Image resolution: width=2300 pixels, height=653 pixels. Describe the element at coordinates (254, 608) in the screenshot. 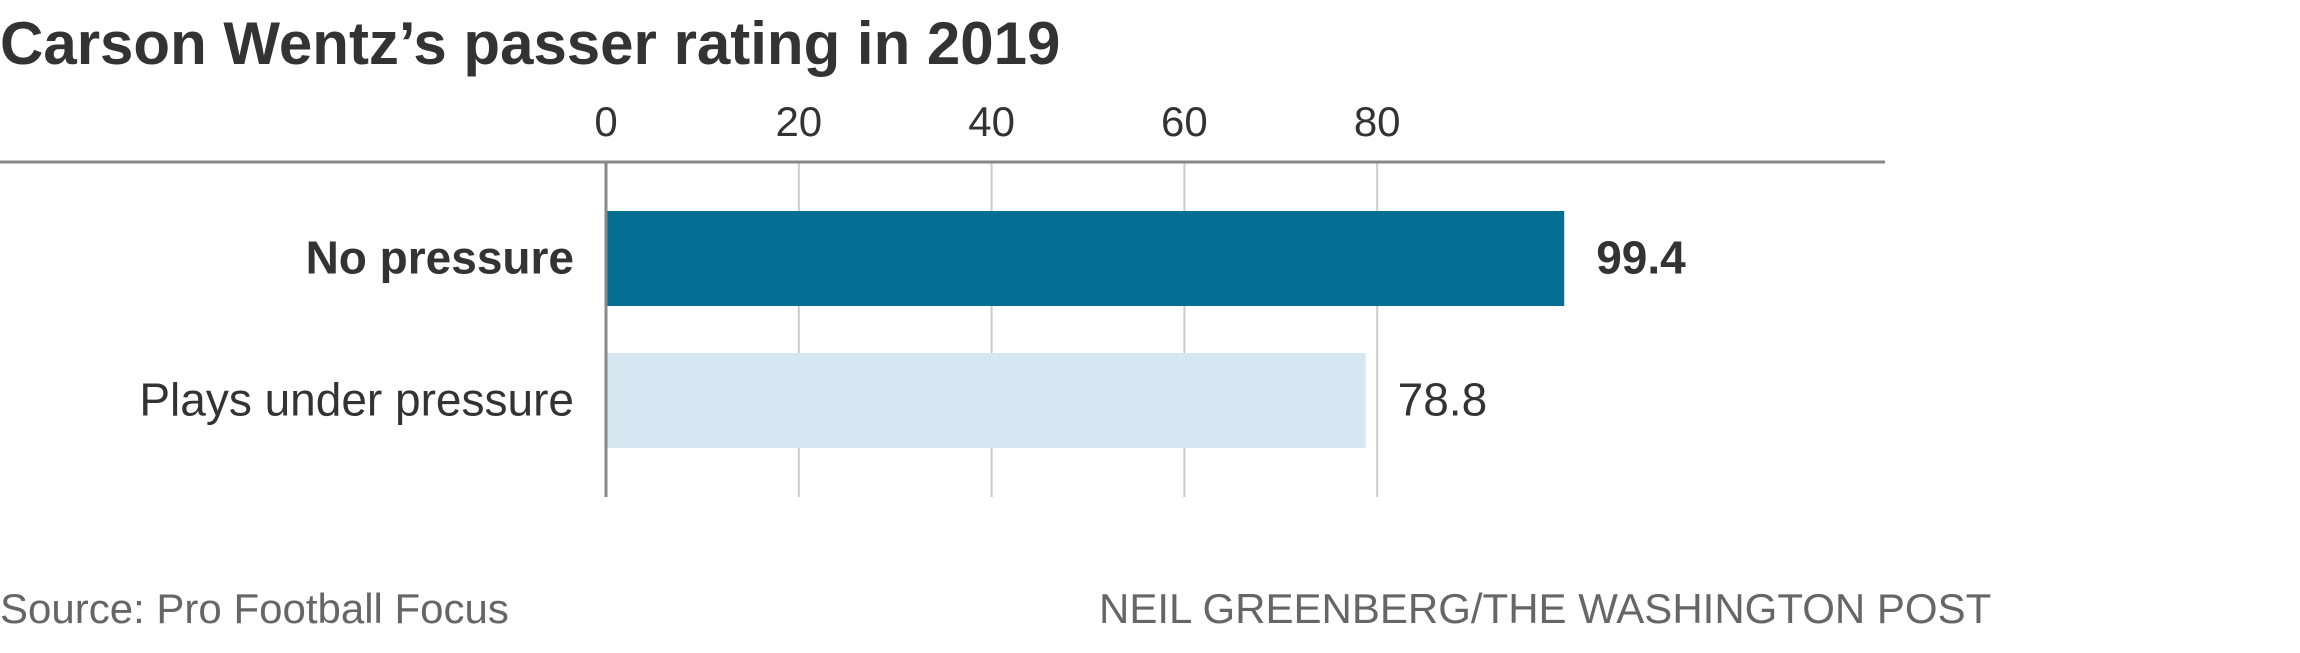

I see `source-note: Source: Pro Football Focus` at that location.